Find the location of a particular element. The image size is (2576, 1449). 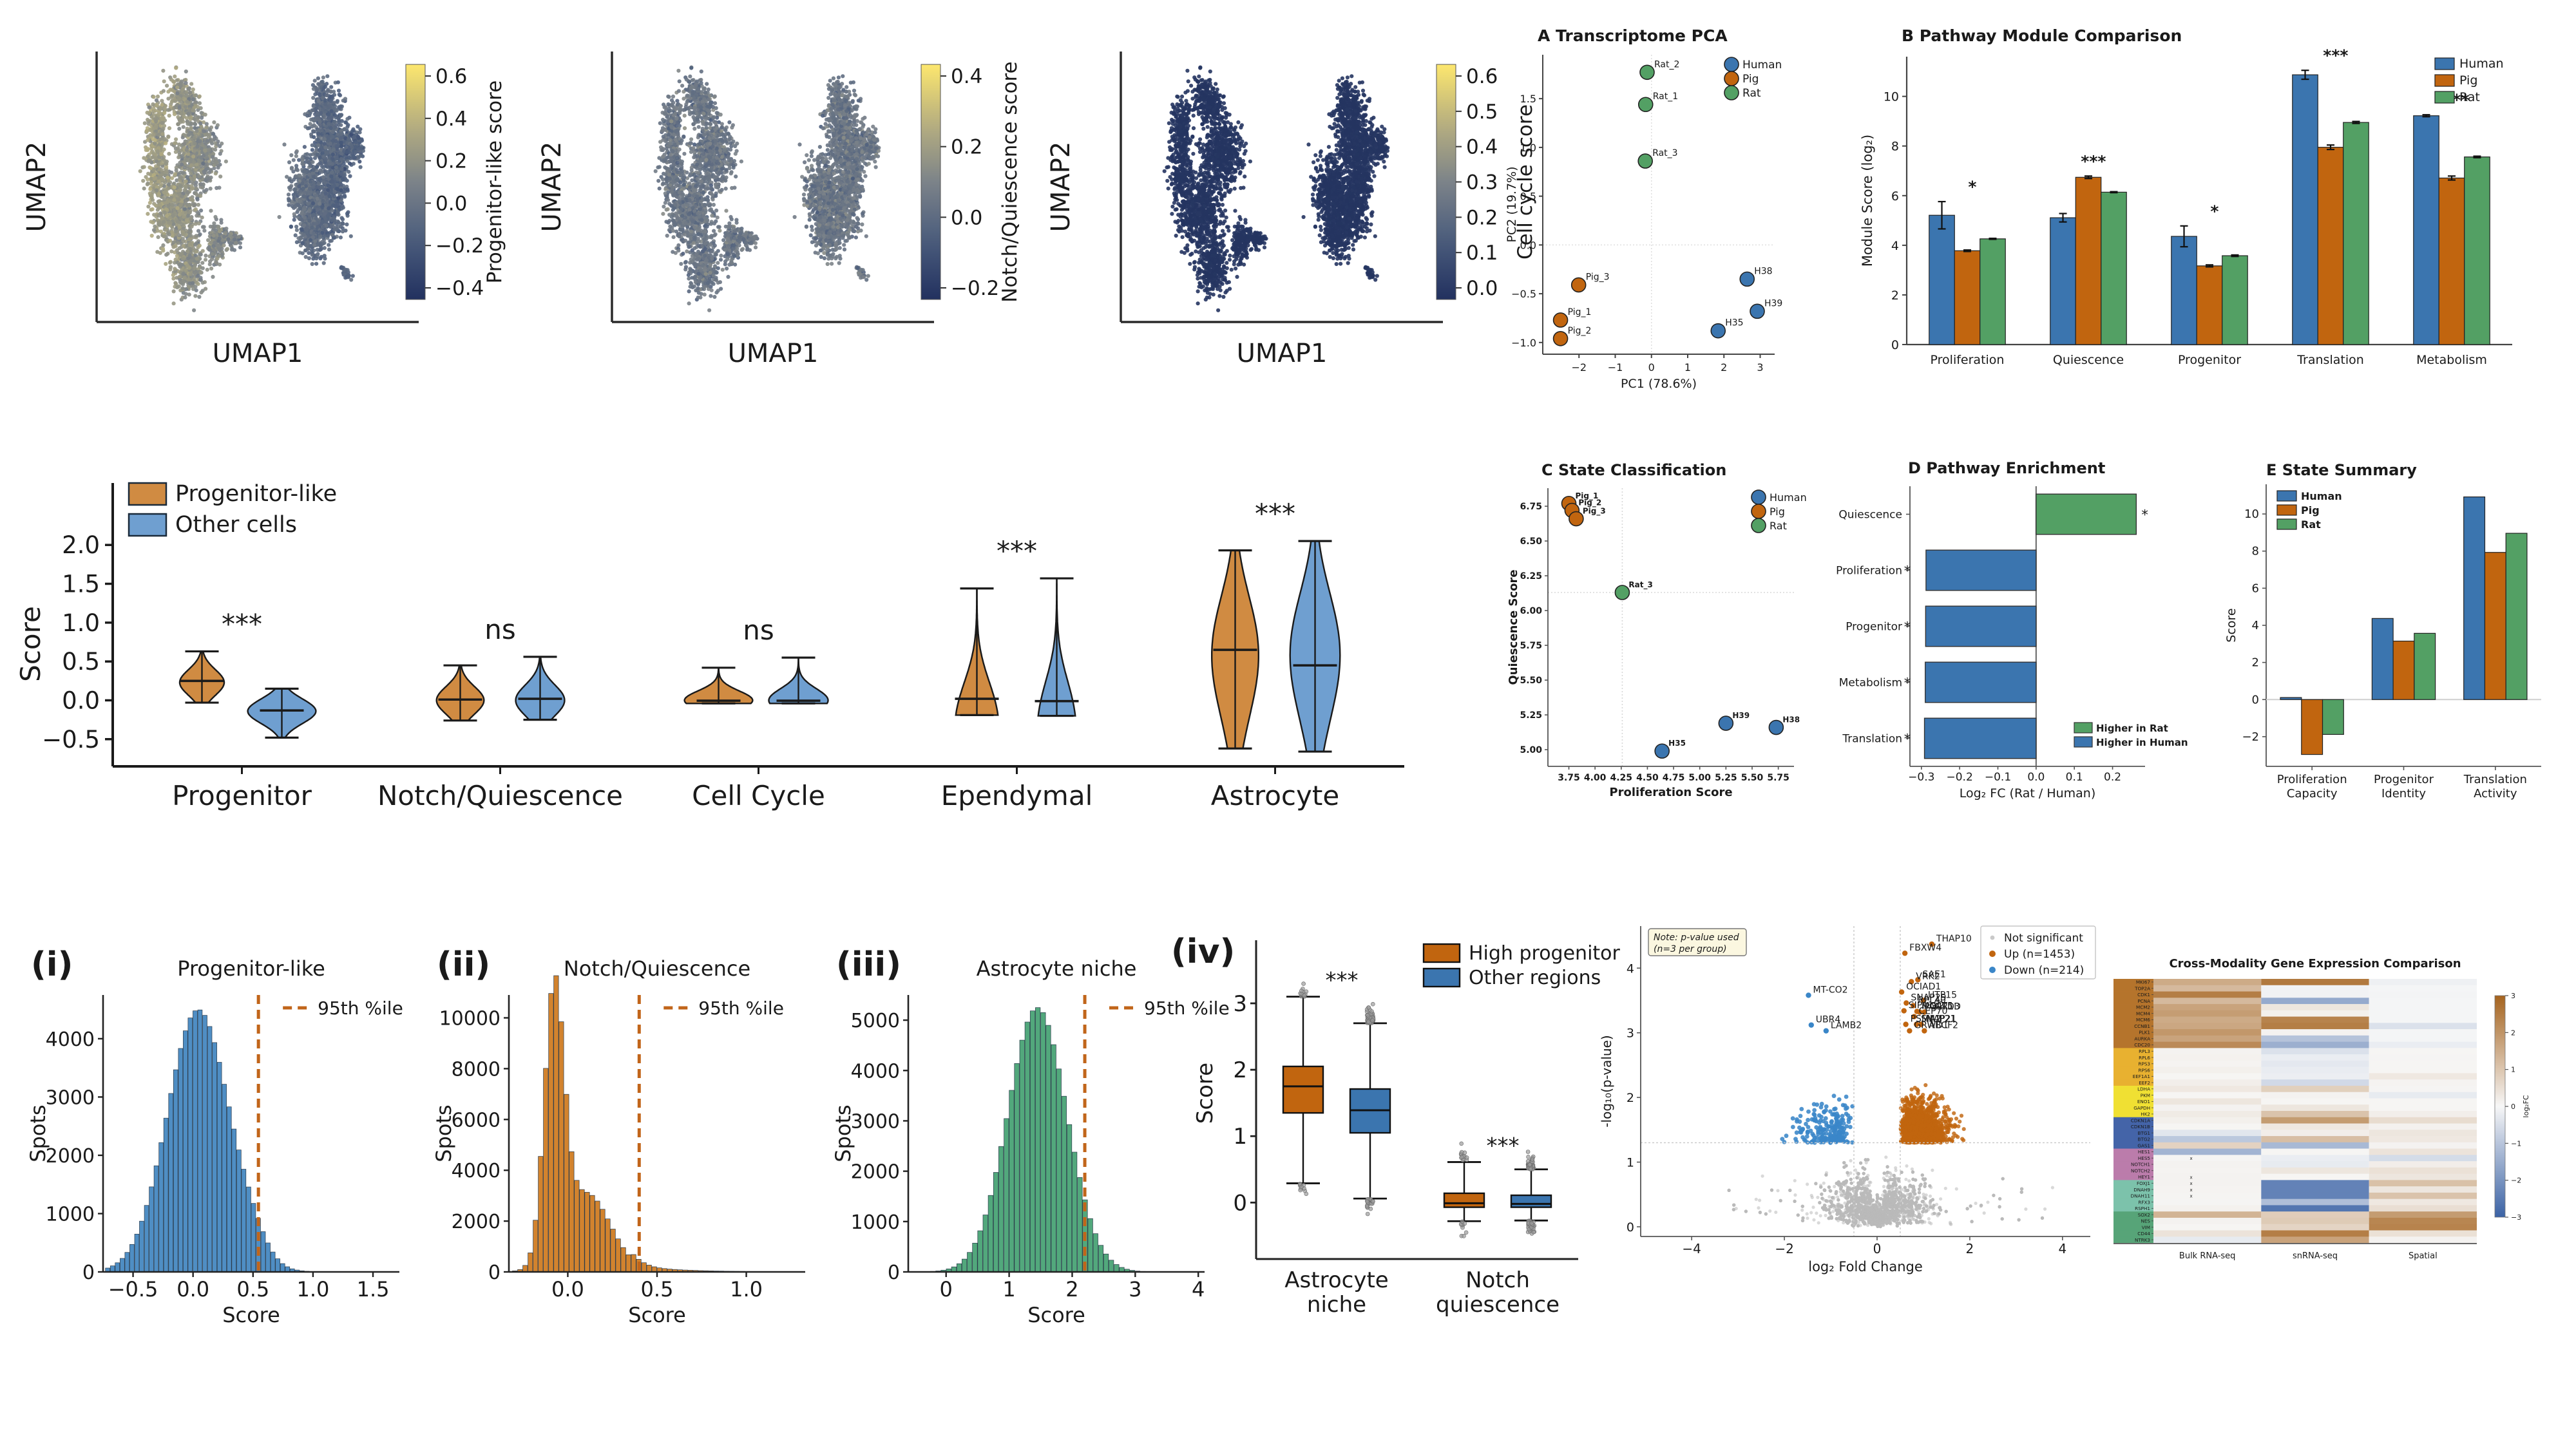

panel-a-point-label: Pig_2 is located at coordinates (1580, 331).